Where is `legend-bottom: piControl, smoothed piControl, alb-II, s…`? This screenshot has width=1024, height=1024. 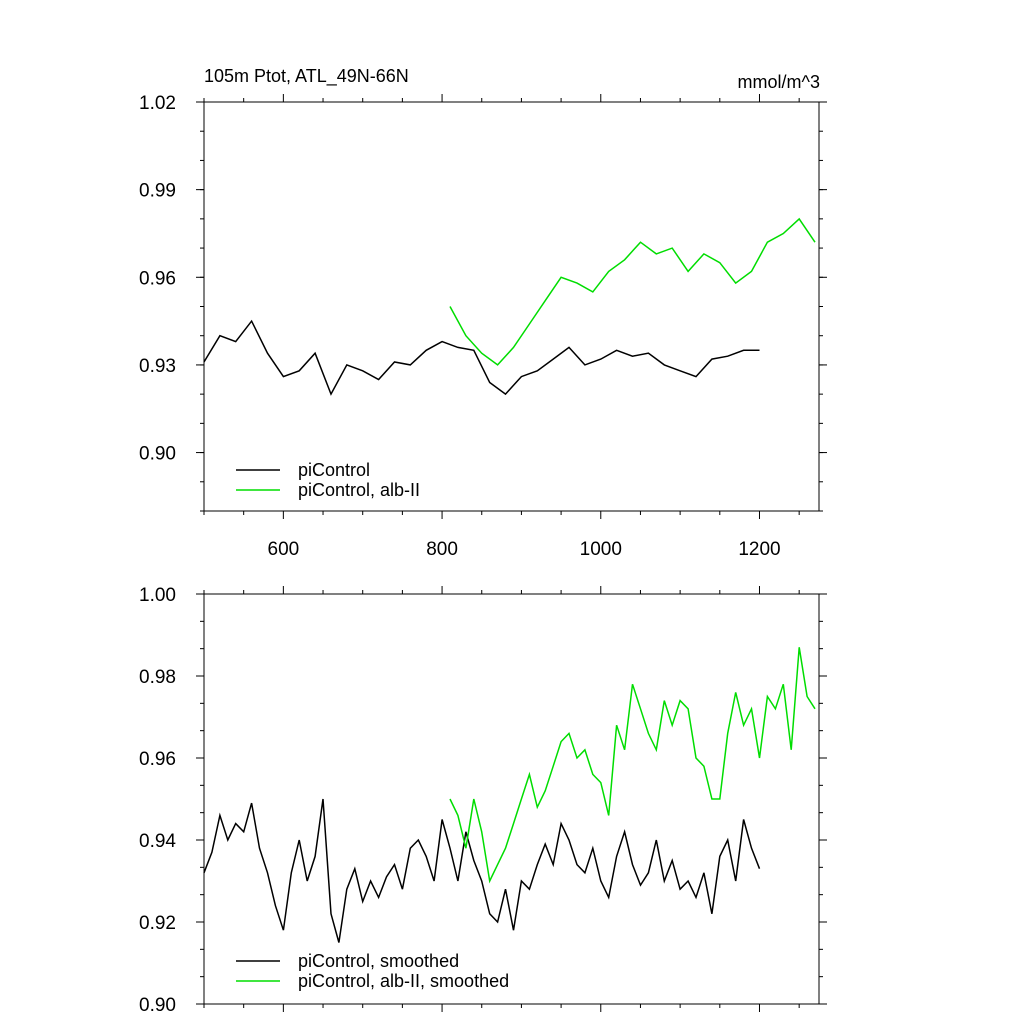
legend-bottom: piControl, smoothed piControl, alb-II, s… is located at coordinates (372, 971).